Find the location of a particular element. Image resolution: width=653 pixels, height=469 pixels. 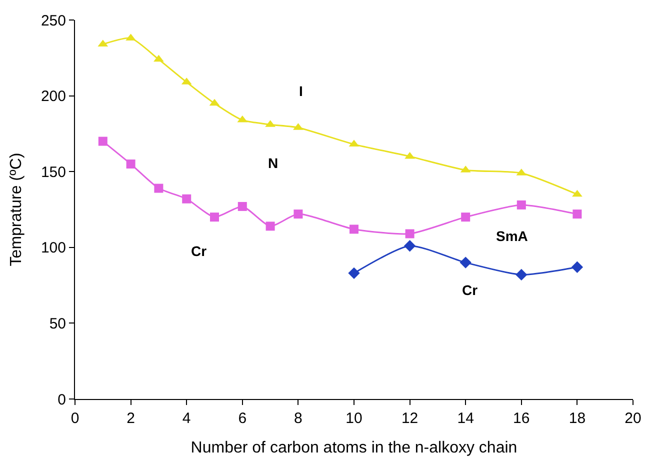

y-tick-label: 150 is located at coordinates (53, 172).